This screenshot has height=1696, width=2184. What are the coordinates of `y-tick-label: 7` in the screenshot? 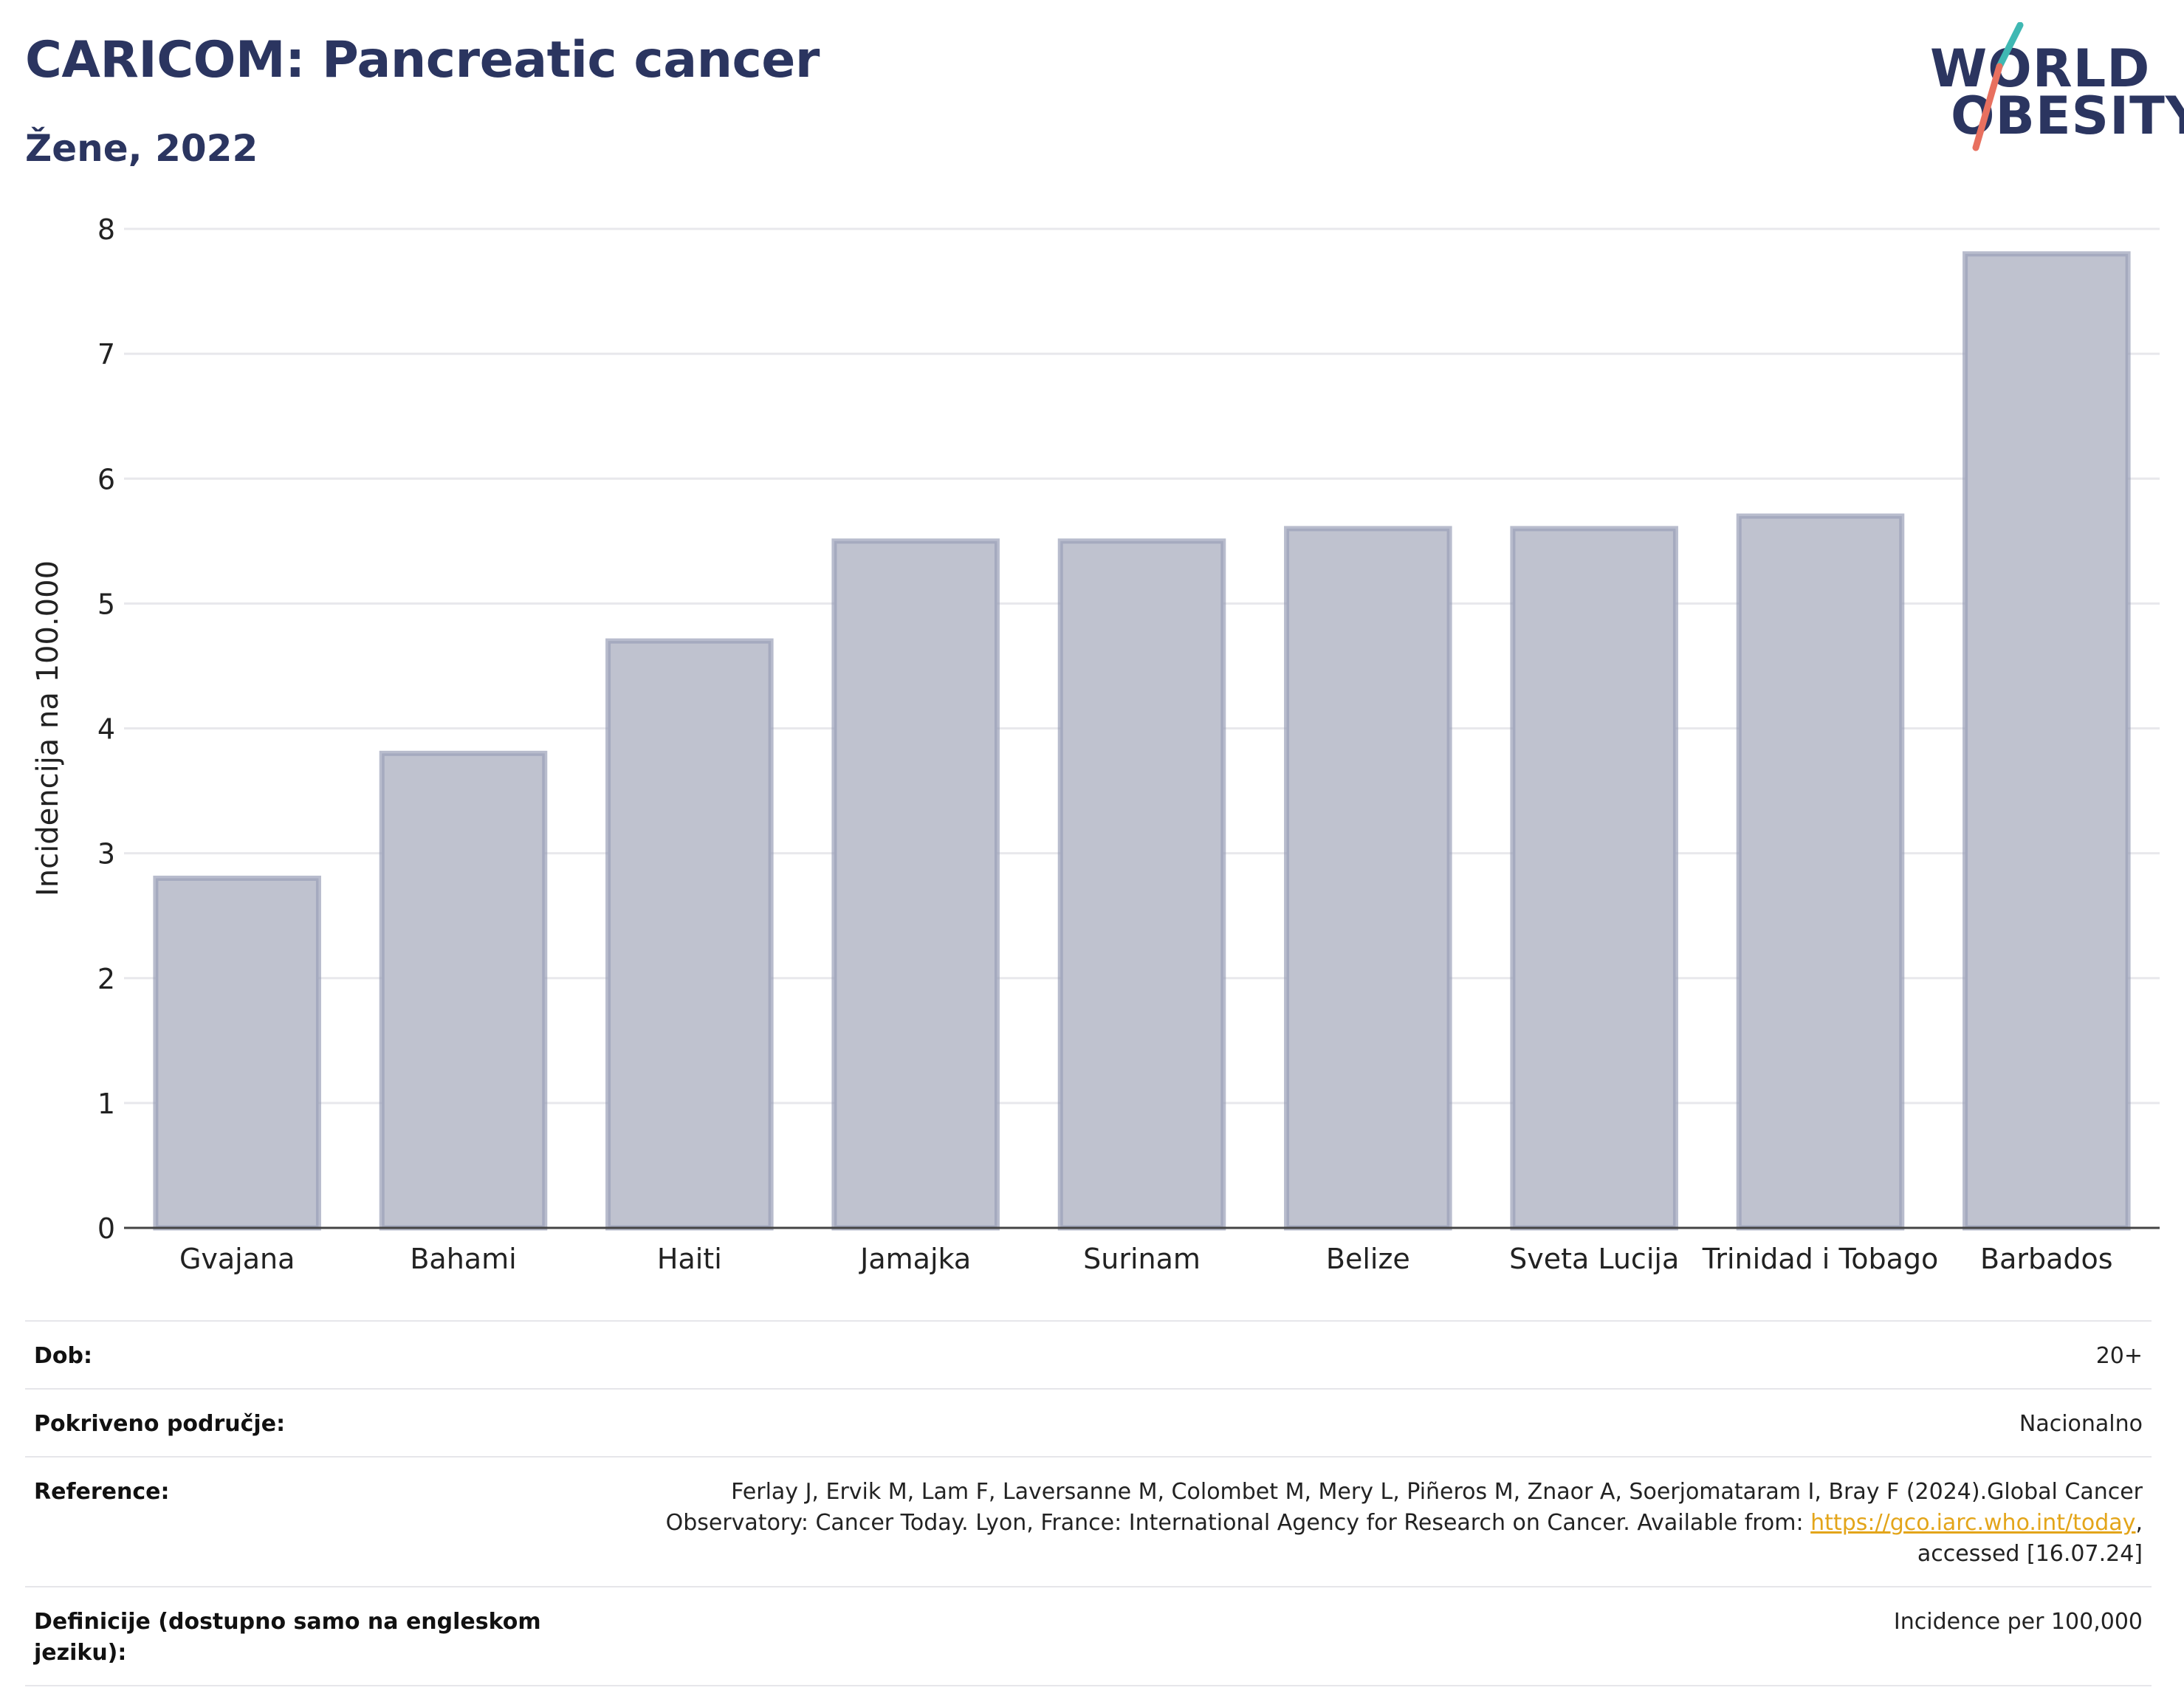 It's located at (106, 355).